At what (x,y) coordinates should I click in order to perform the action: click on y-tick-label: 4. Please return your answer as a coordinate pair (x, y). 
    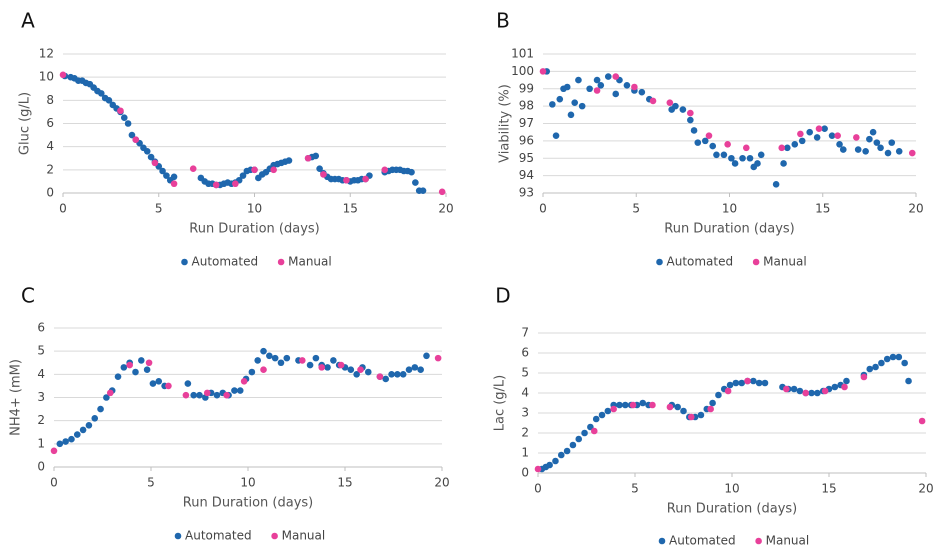
    Looking at the image, I should click on (41, 374).